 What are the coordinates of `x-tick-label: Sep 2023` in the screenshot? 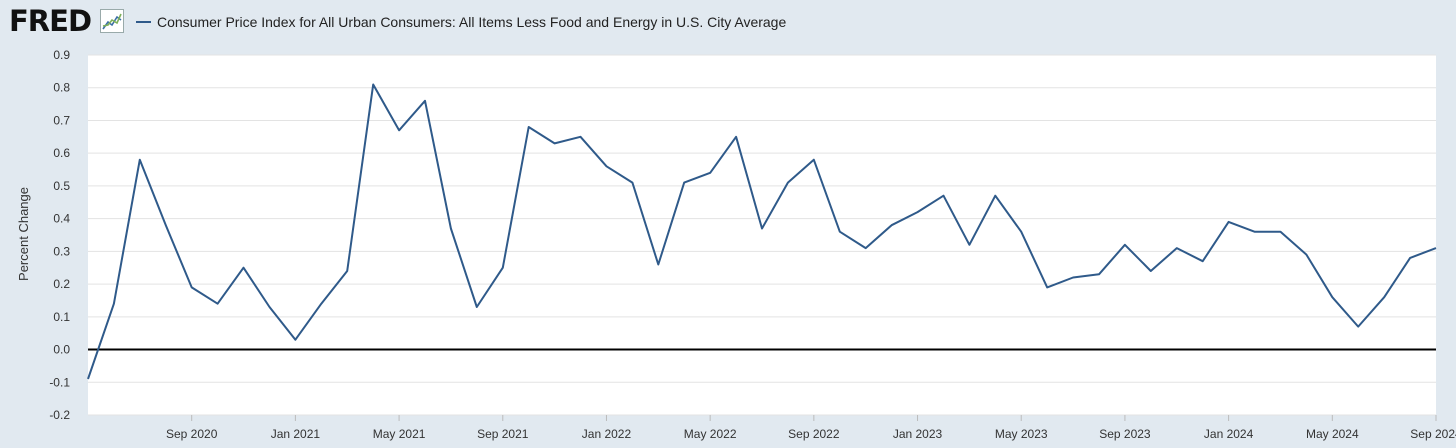 It's located at (1125, 434).